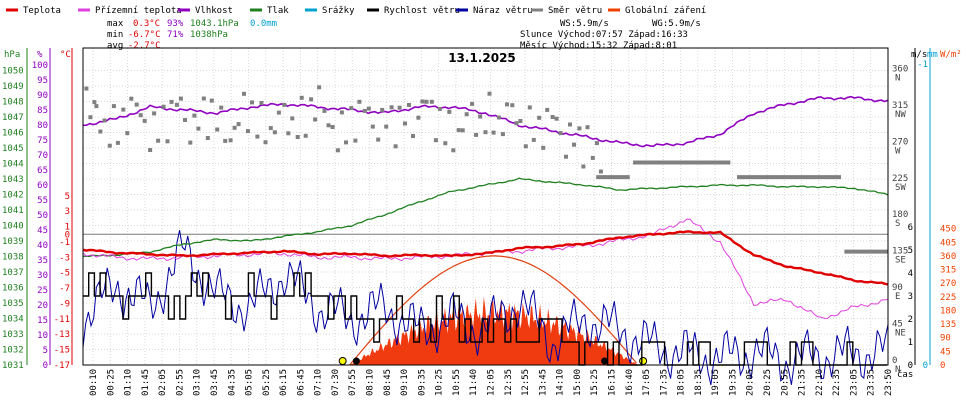 This screenshot has height=400, width=966. What do you see at coordinates (198, 382) in the screenshot?
I see `time-tick: 03:10` at bounding box center [198, 382].